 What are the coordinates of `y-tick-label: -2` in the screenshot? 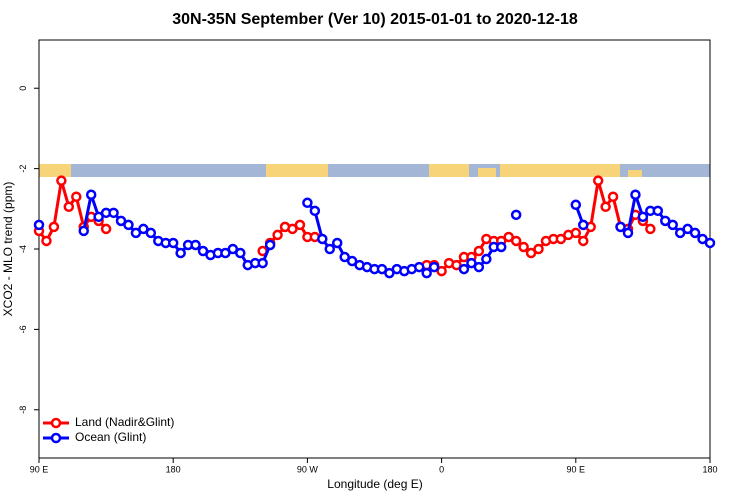 It's located at (23, 169).